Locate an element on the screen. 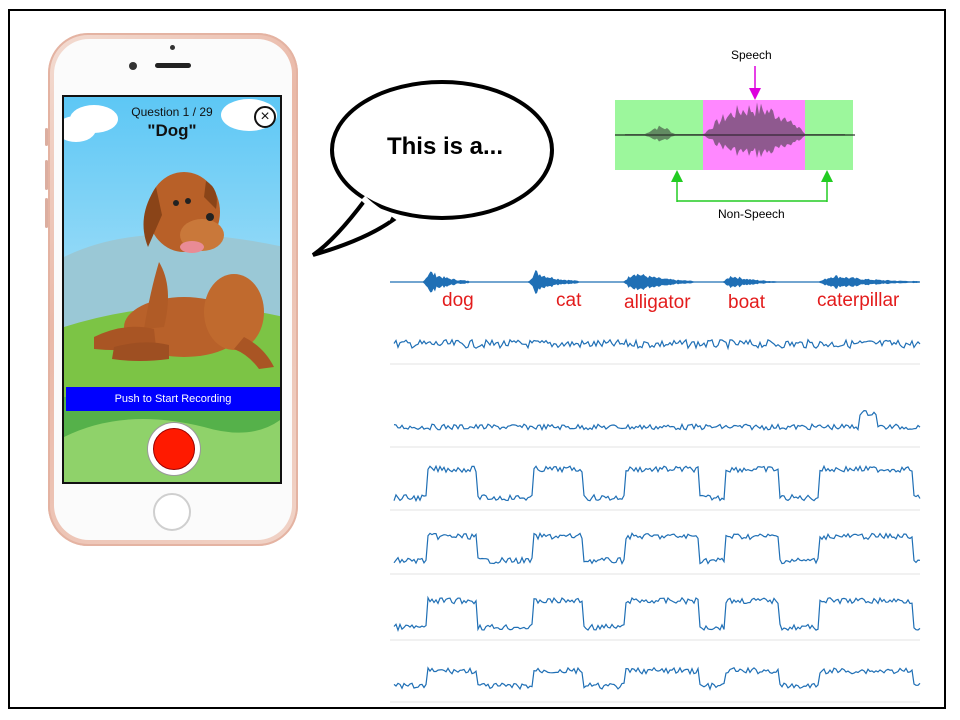 This screenshot has height=720, width=960. speech-bubble-body is located at coordinates (442, 150).